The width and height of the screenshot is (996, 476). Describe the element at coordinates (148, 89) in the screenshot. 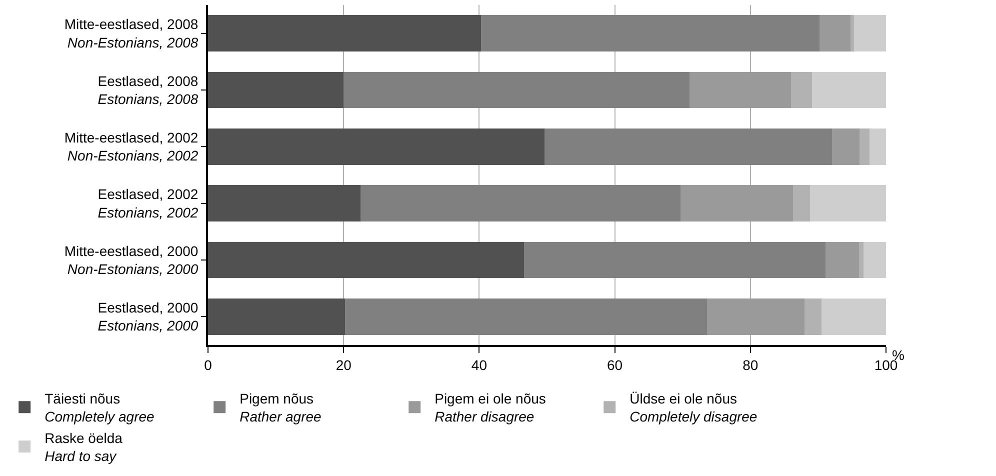

I see `y-tick-label: Eestlased, 2008 Estonians, 2008` at that location.